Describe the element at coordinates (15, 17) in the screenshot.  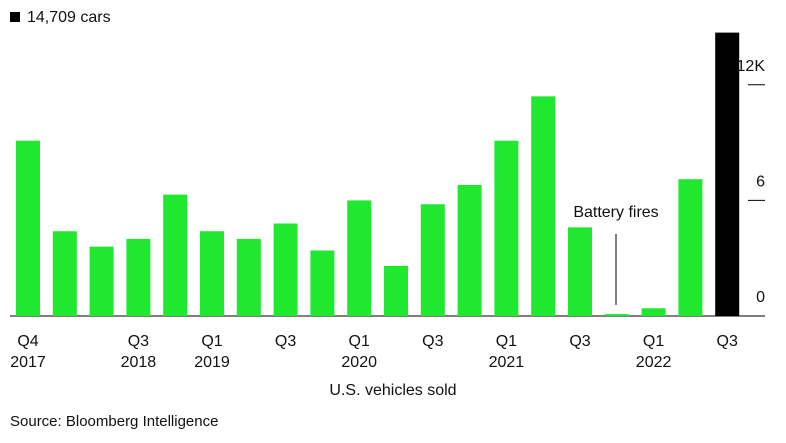
I see `legend-swatch` at that location.